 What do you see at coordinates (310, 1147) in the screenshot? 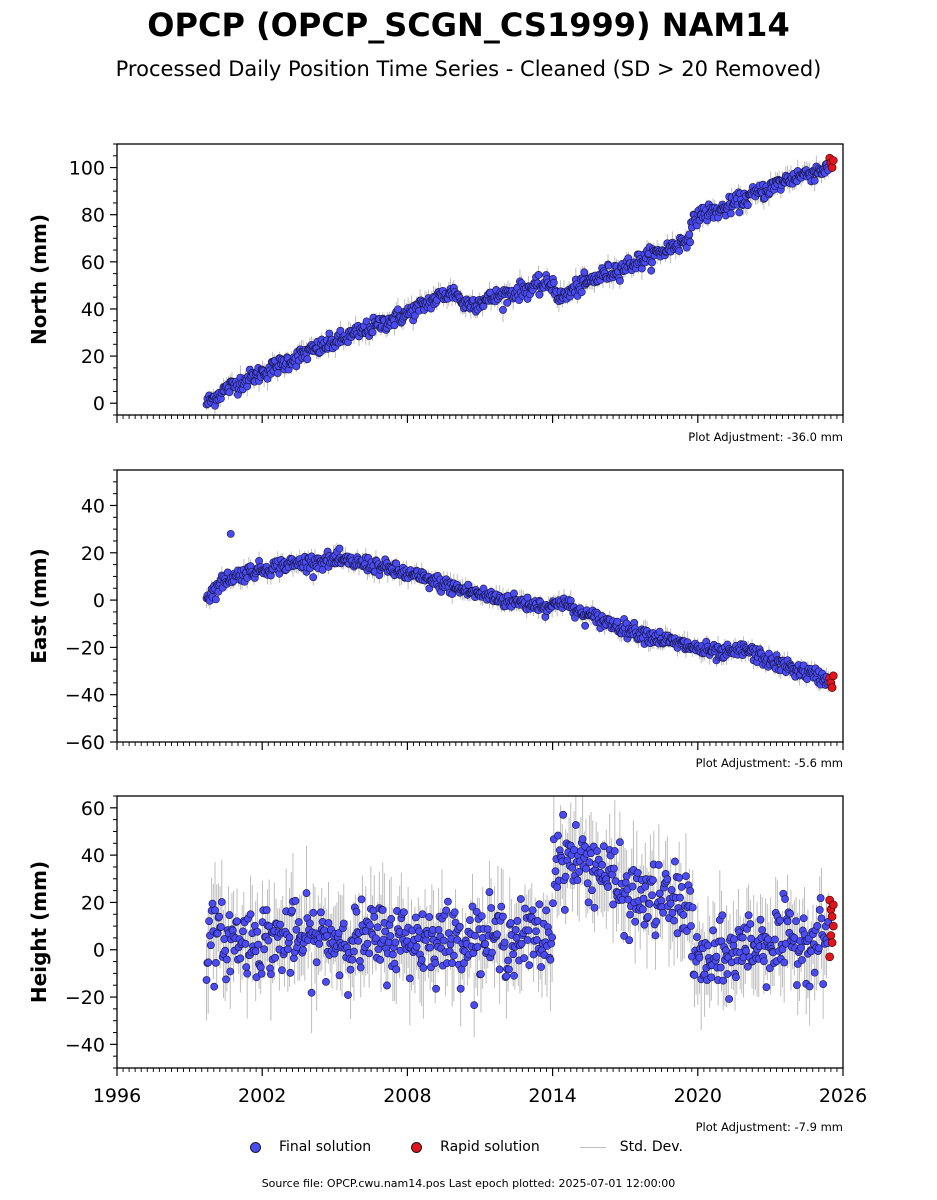
I see `legend-item-final: Final solution` at bounding box center [310, 1147].